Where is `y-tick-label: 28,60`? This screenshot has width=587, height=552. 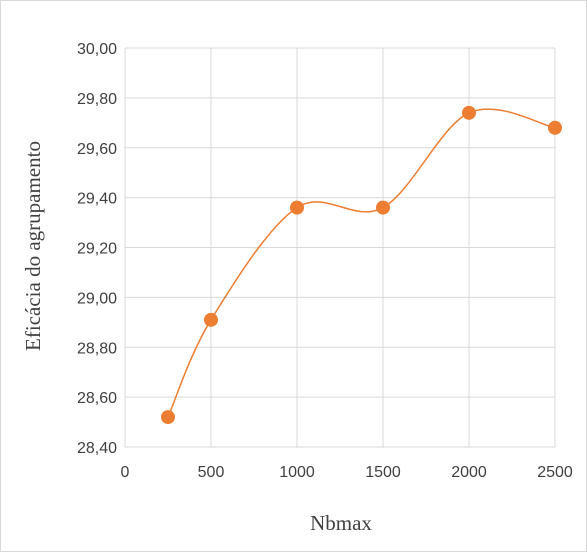
y-tick-label: 28,60 is located at coordinates (97, 398).